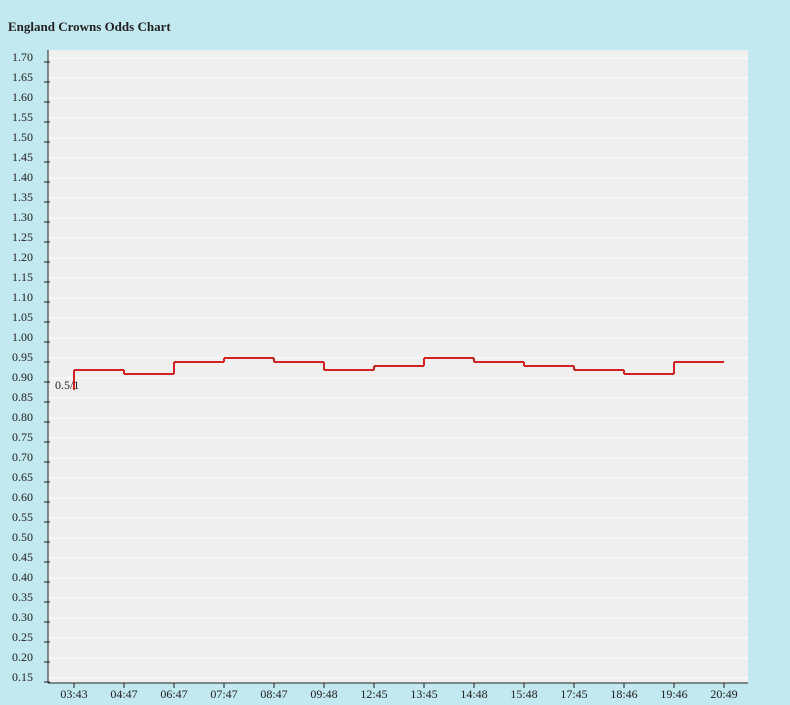 The height and width of the screenshot is (705, 790). What do you see at coordinates (22, 297) in the screenshot?
I see `y-tick-label: 1.10` at bounding box center [22, 297].